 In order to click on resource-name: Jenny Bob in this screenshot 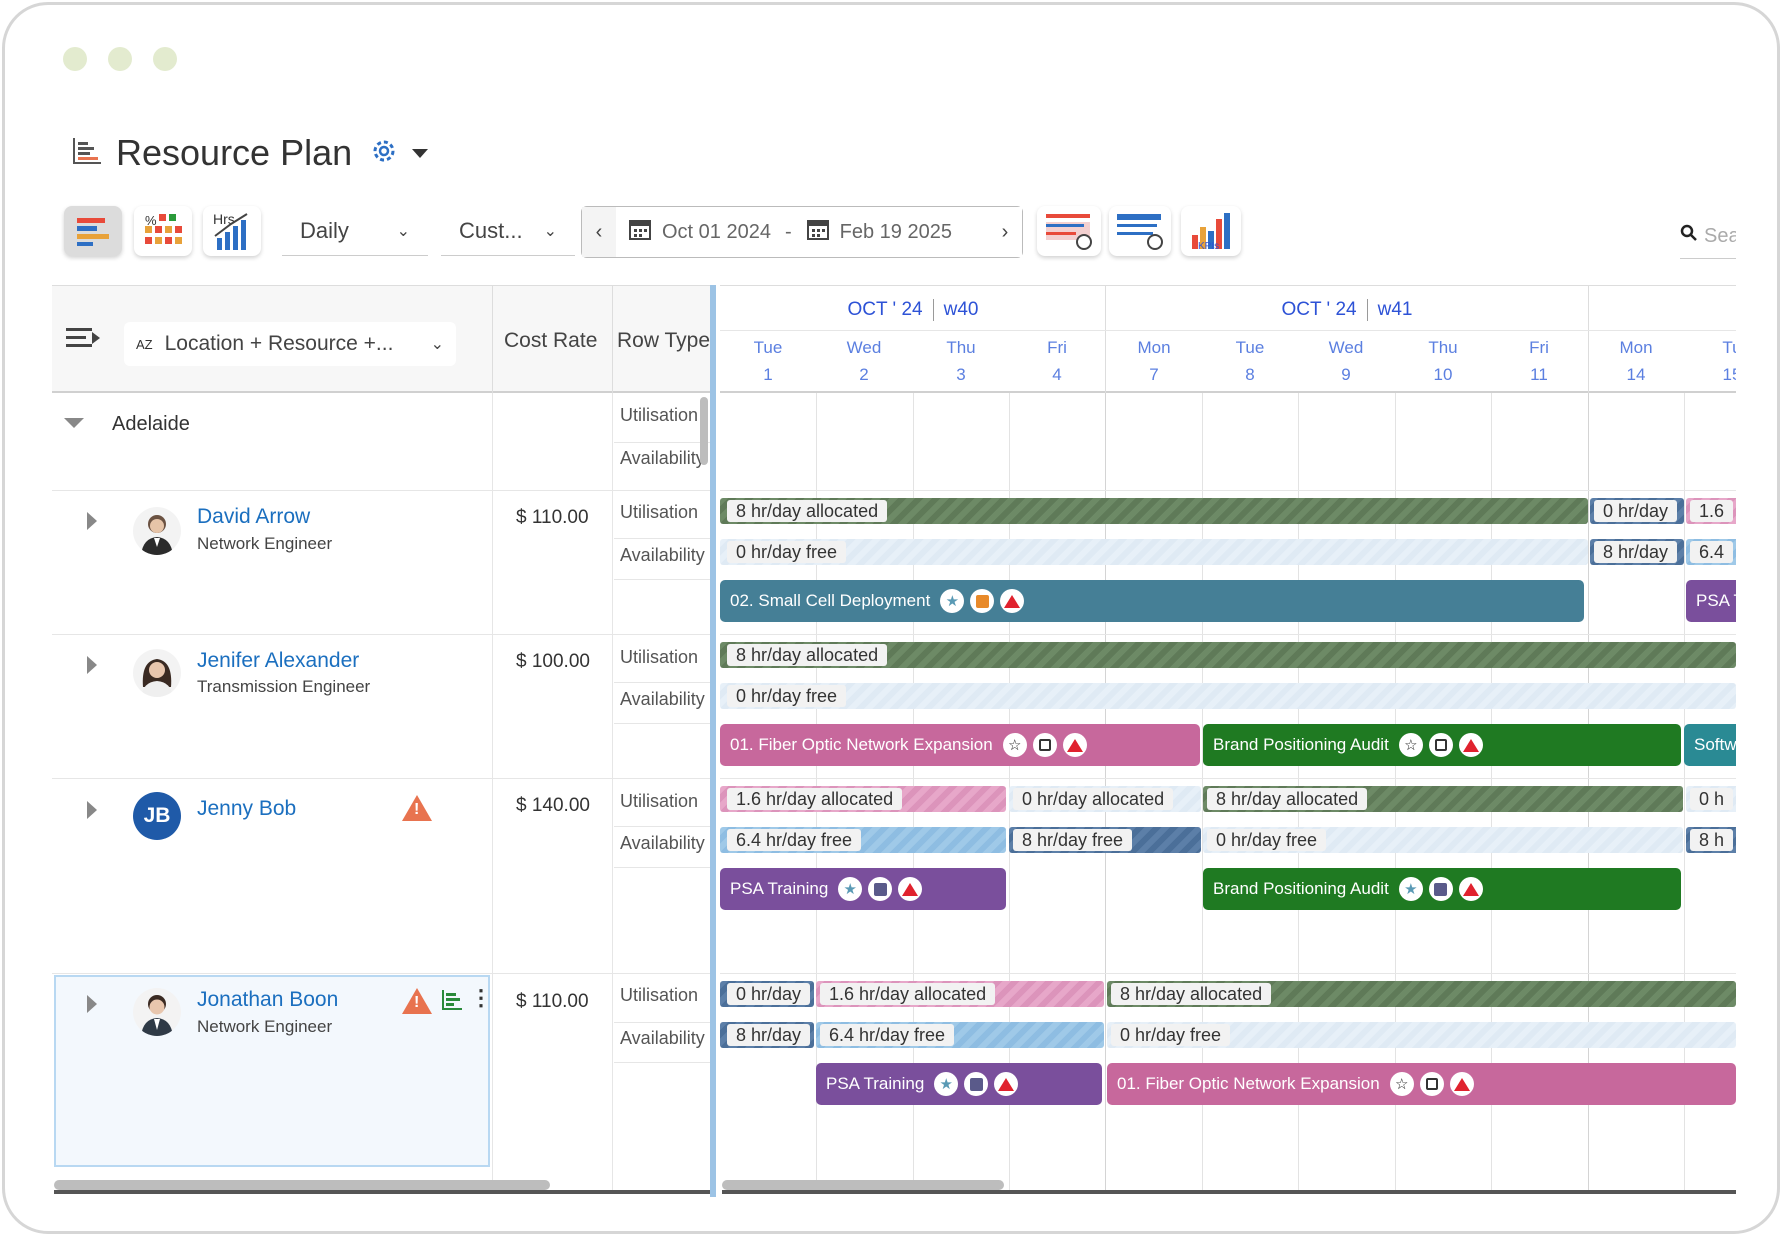, I will do `click(247, 808)`.